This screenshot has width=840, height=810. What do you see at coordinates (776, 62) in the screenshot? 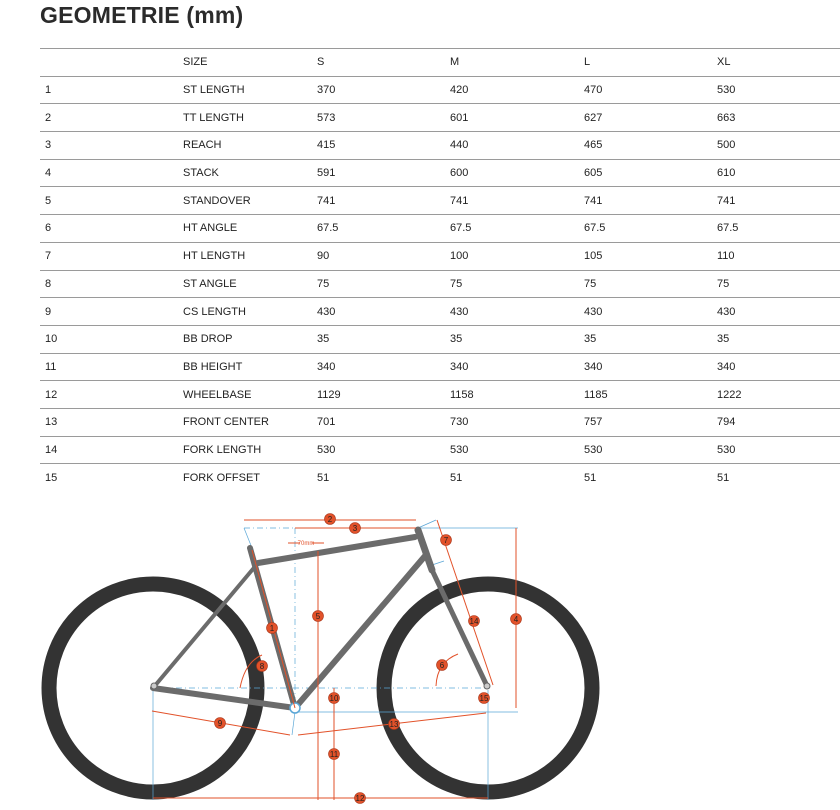
I see `column-header: XL` at bounding box center [776, 62].